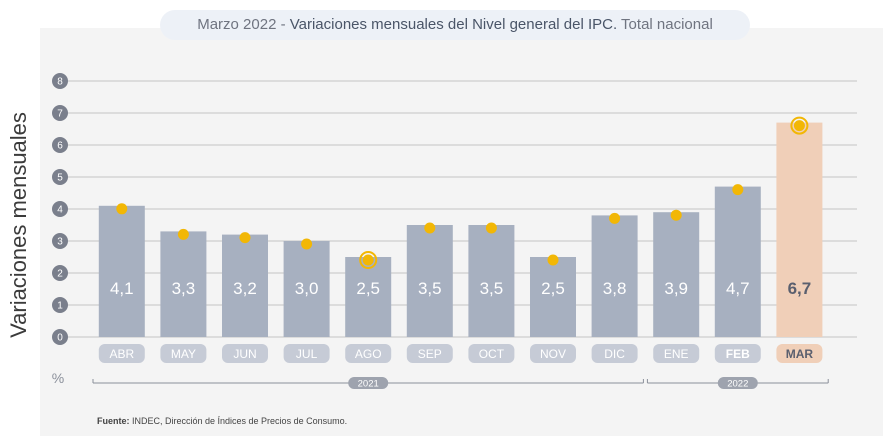  Describe the element at coordinates (553, 288) in the screenshot. I see `data-label-nov: 2,5` at that location.